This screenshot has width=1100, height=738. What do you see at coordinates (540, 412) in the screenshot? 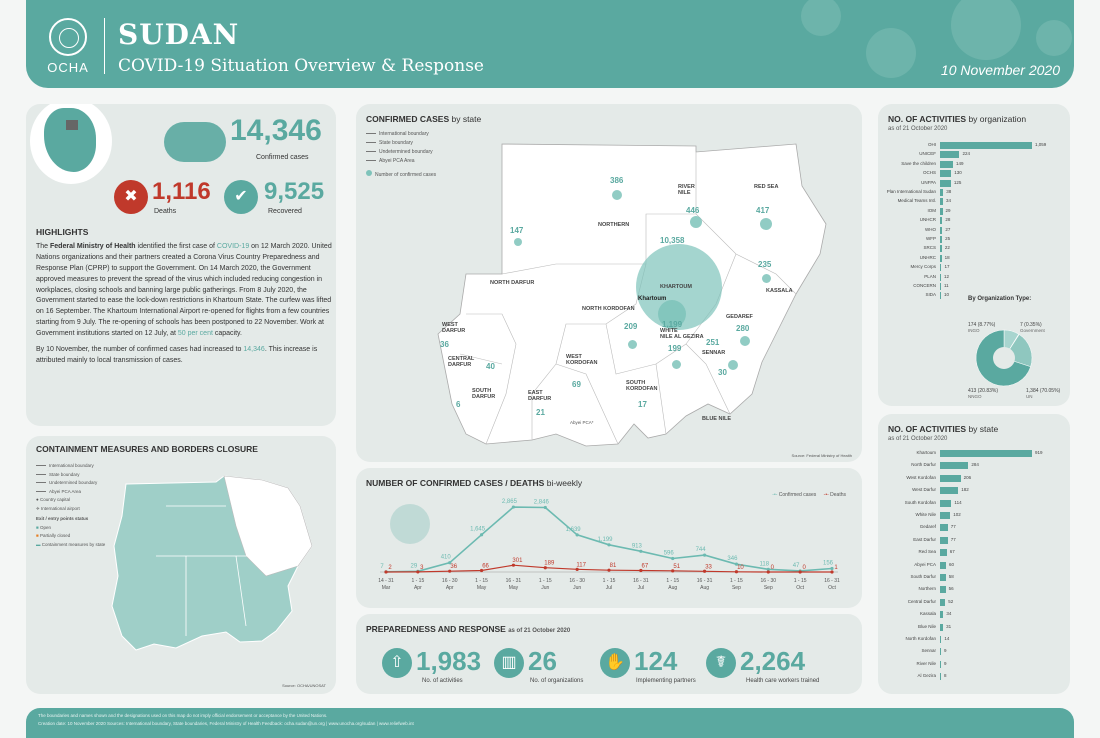
I see `state-value: 21` at bounding box center [540, 412].